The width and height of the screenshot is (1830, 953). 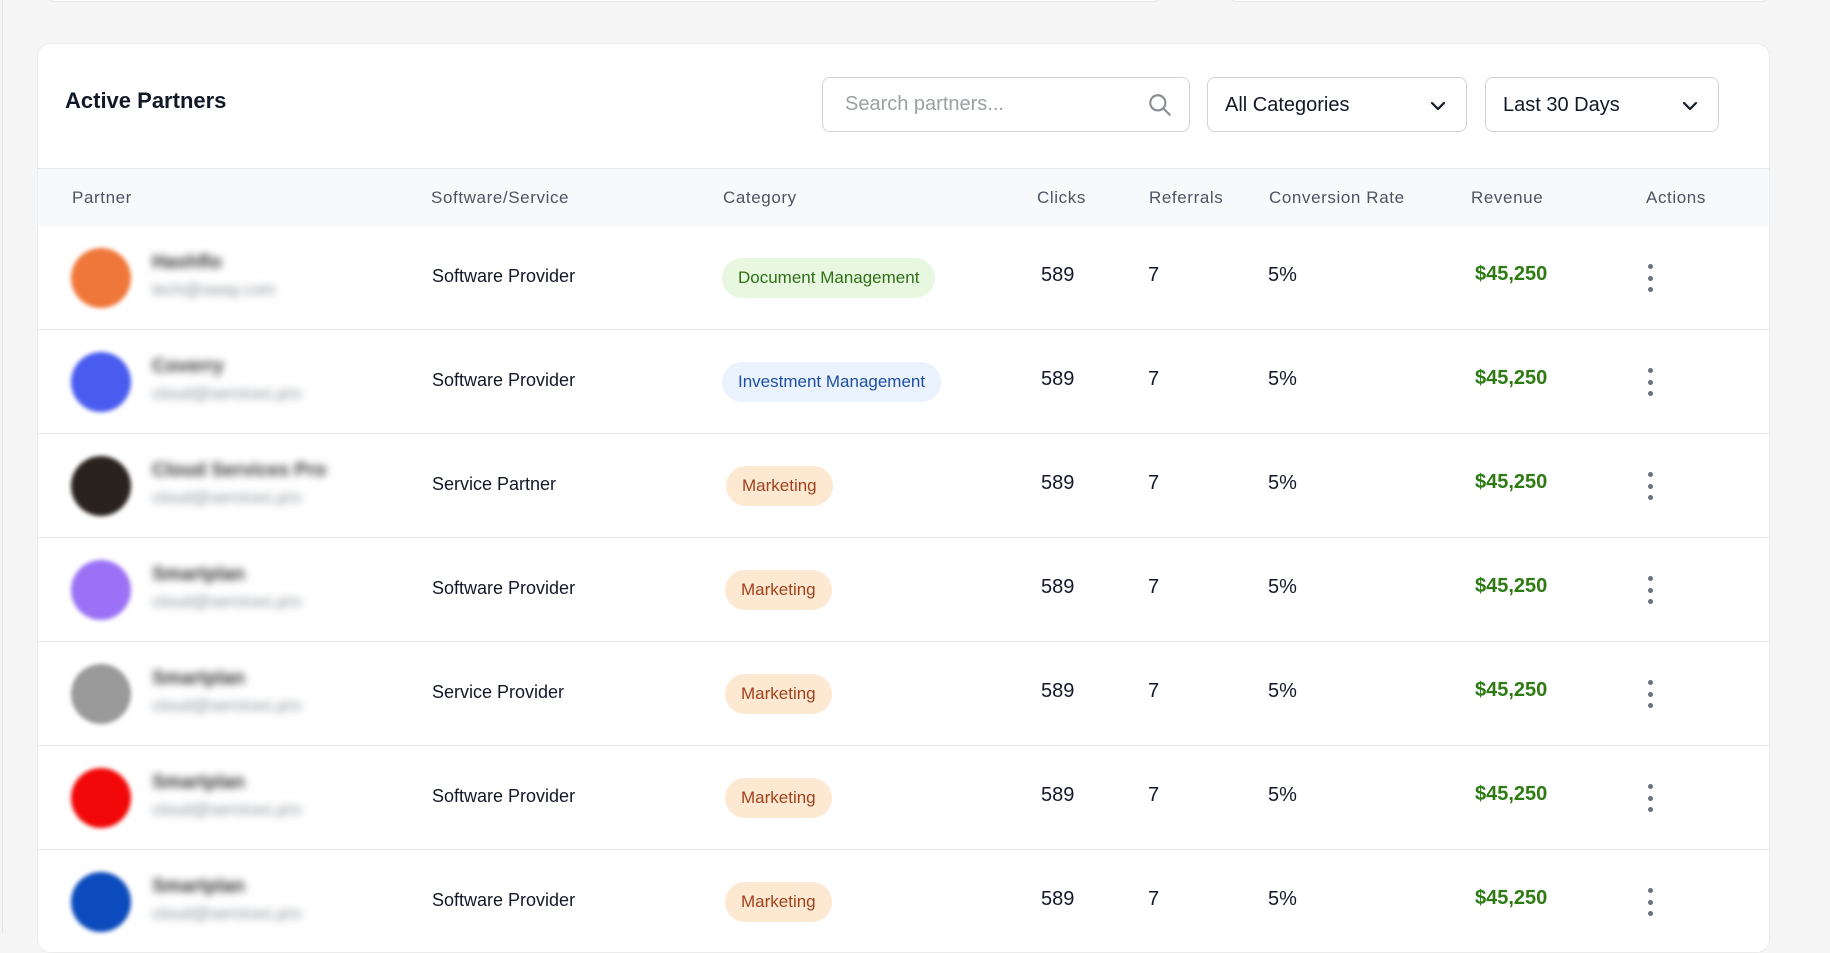 What do you see at coordinates (832, 382) in the screenshot?
I see `category-badge: Investment Management` at bounding box center [832, 382].